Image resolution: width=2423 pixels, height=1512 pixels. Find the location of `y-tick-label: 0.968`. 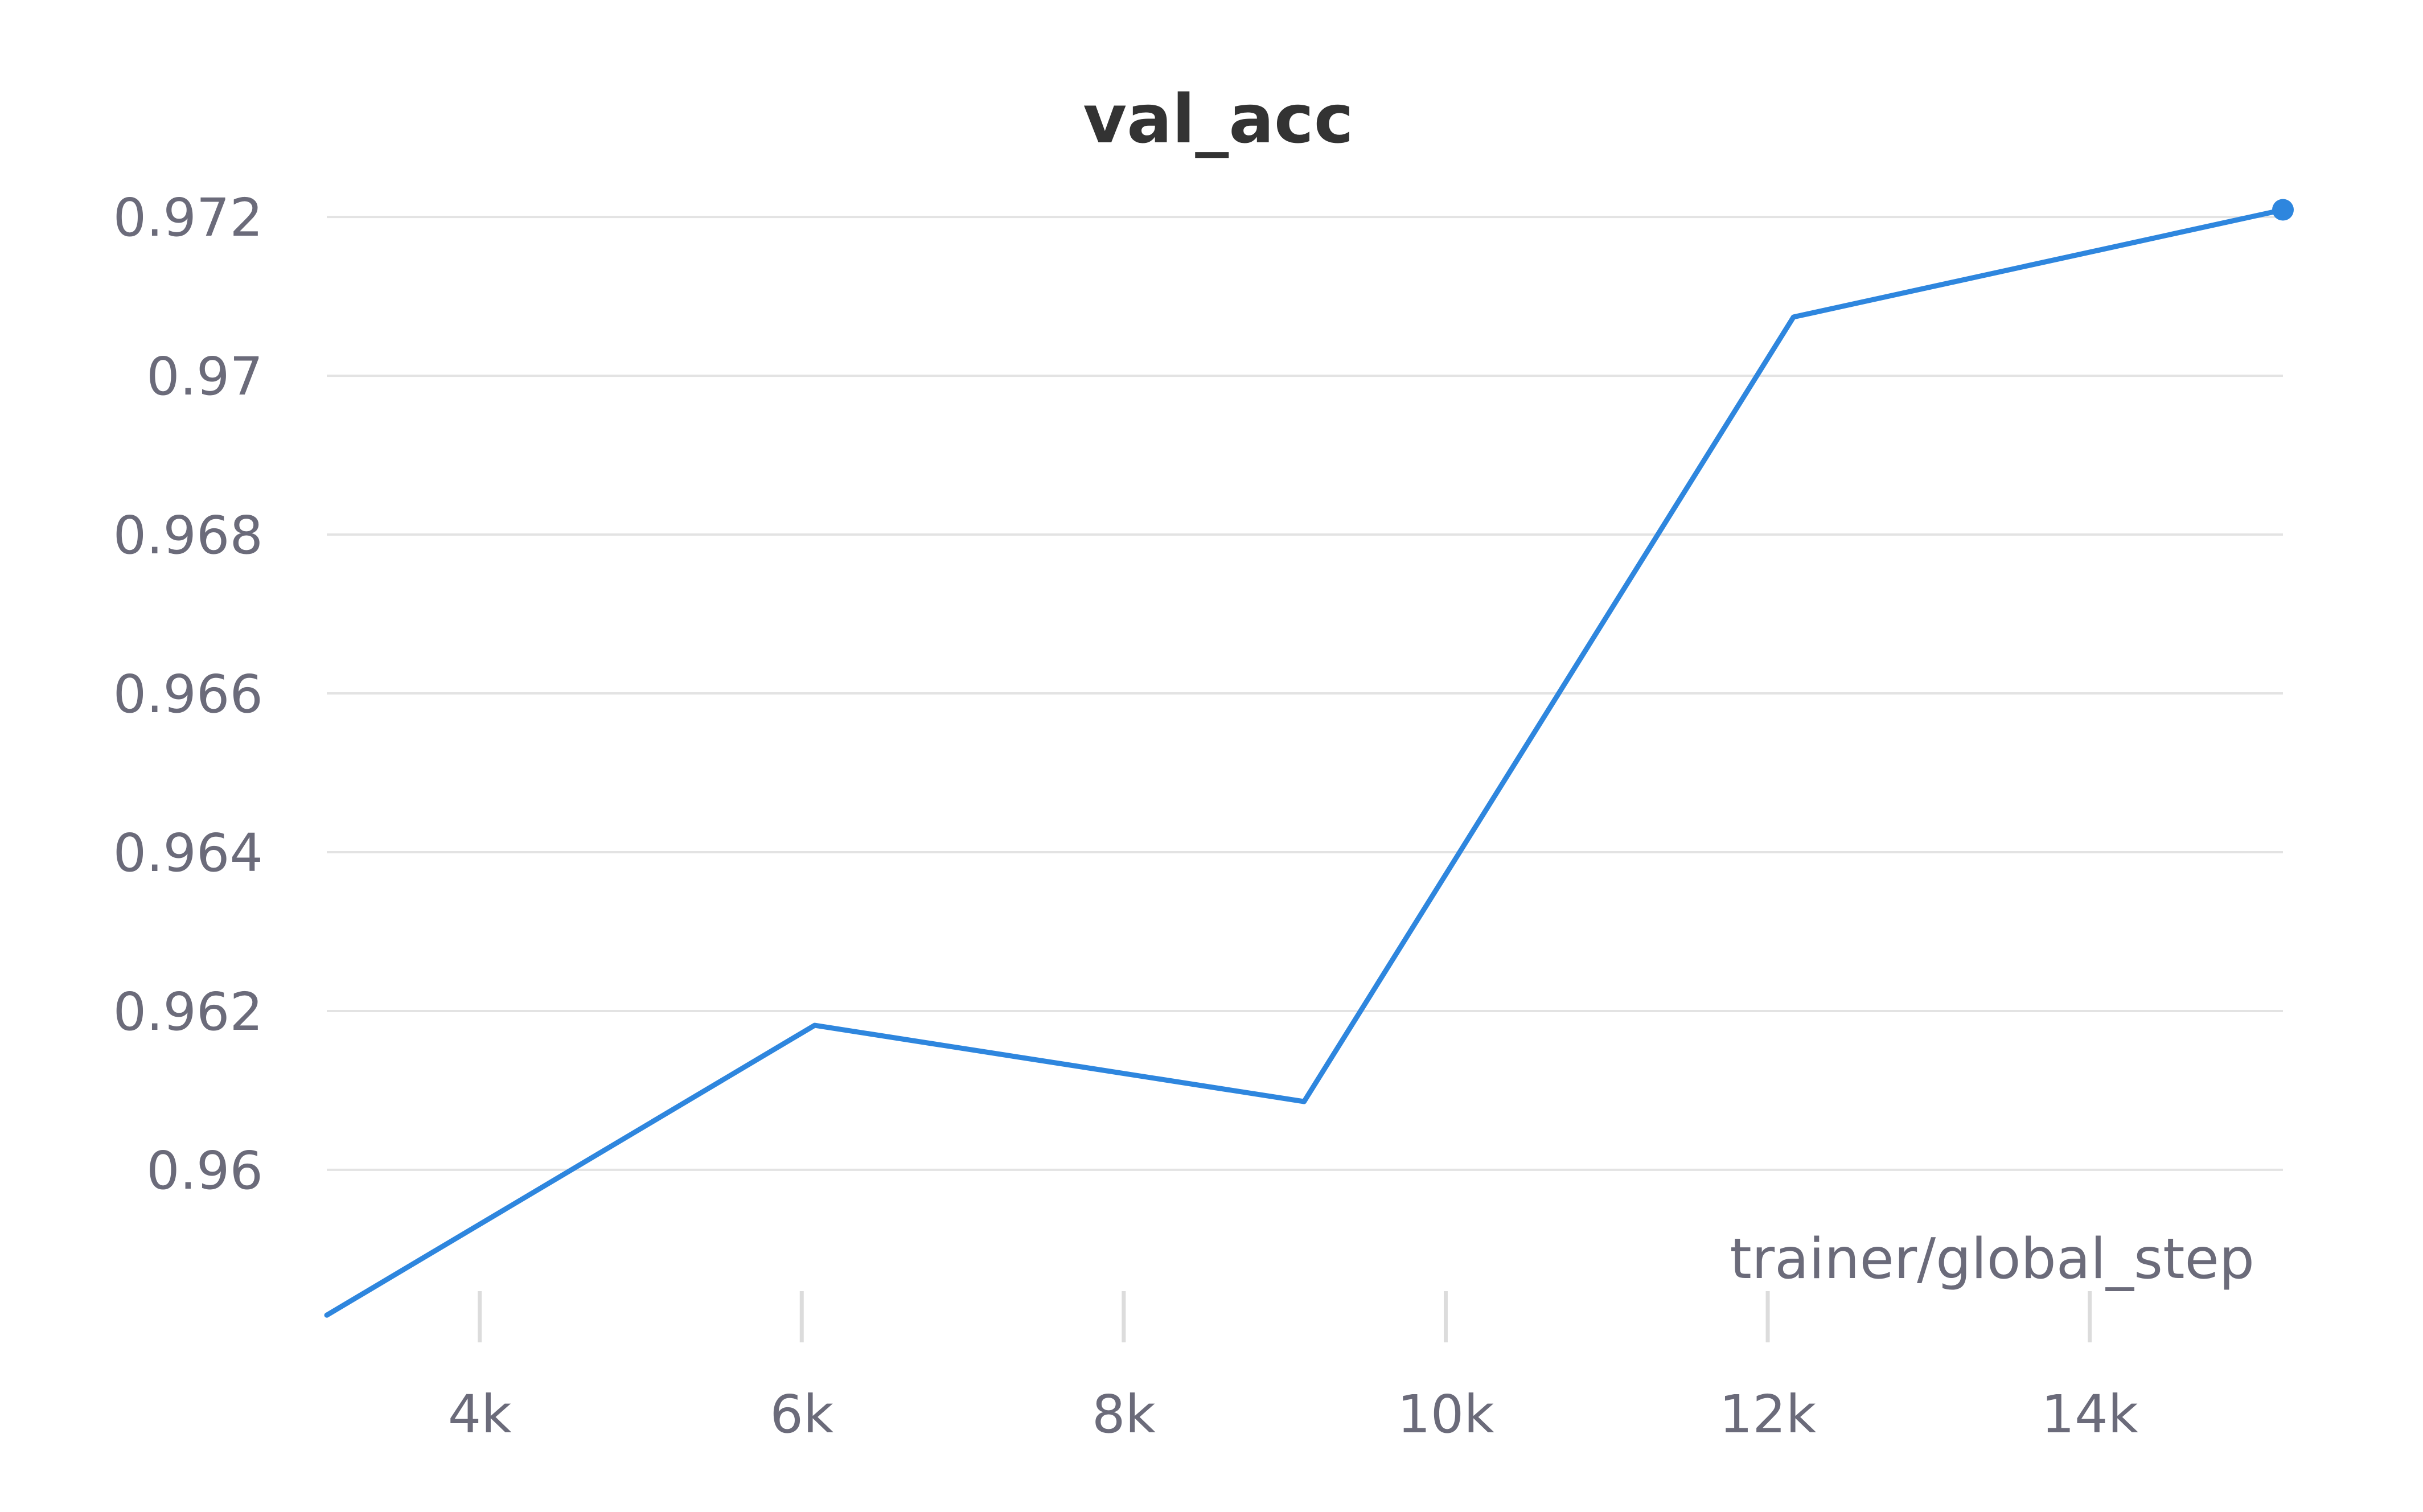

y-tick-label: 0.968 is located at coordinates (188, 535).